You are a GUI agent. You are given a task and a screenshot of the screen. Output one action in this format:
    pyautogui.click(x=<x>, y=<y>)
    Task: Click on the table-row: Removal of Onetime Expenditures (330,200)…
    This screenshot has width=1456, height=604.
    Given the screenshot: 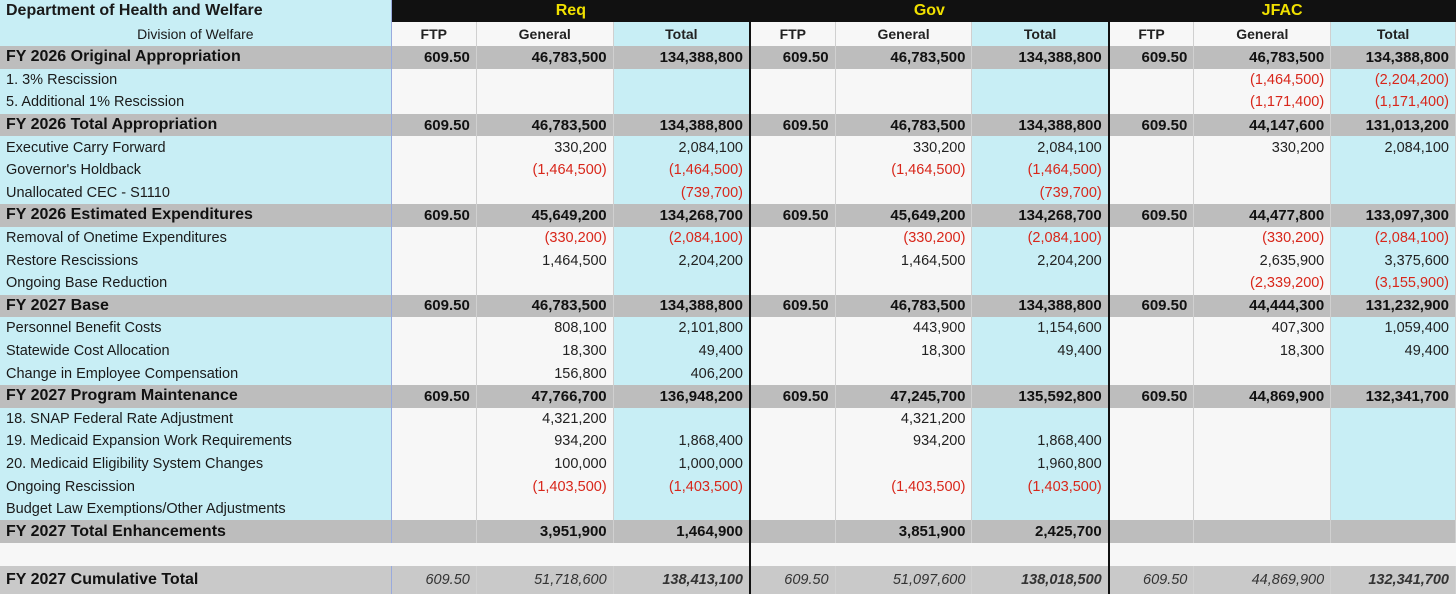 What is the action you would take?
    pyautogui.click(x=728, y=238)
    